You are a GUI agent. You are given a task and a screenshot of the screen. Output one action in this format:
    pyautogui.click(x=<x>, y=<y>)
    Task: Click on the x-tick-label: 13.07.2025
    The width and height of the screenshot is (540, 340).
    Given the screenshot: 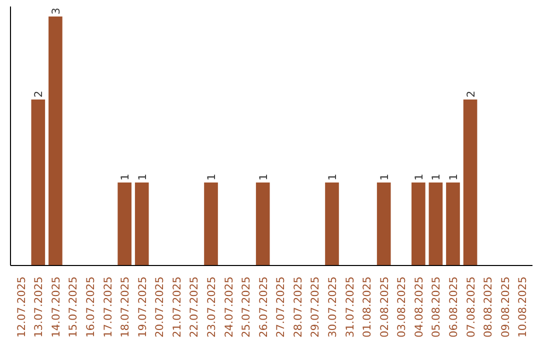 What is the action you would take?
    pyautogui.click(x=39, y=307)
    